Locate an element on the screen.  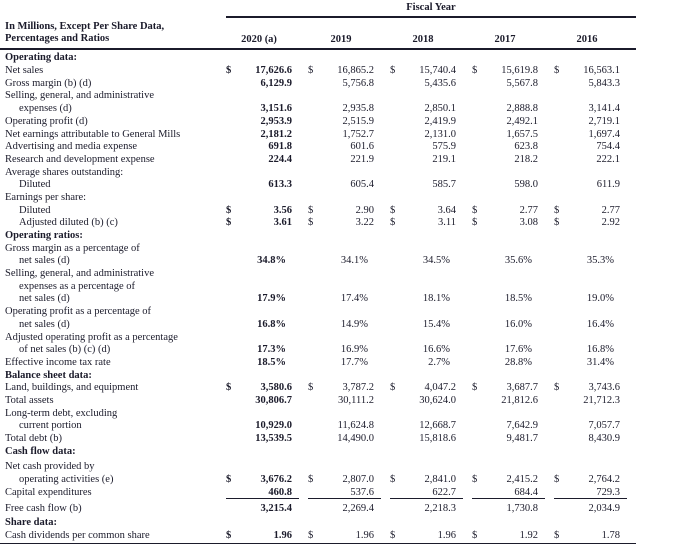
value-cell: $2,415.2 is located at coordinates (513, 480).